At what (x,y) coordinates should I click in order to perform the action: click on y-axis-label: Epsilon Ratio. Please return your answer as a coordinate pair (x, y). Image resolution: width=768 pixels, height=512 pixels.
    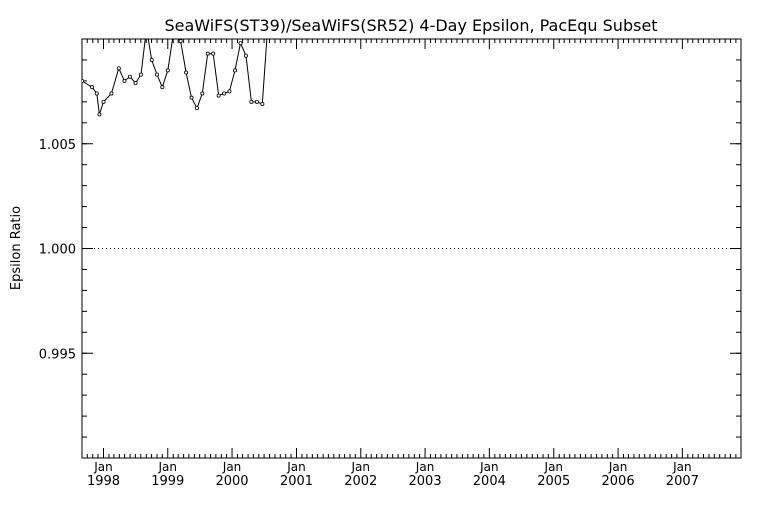
    Looking at the image, I should click on (16, 248).